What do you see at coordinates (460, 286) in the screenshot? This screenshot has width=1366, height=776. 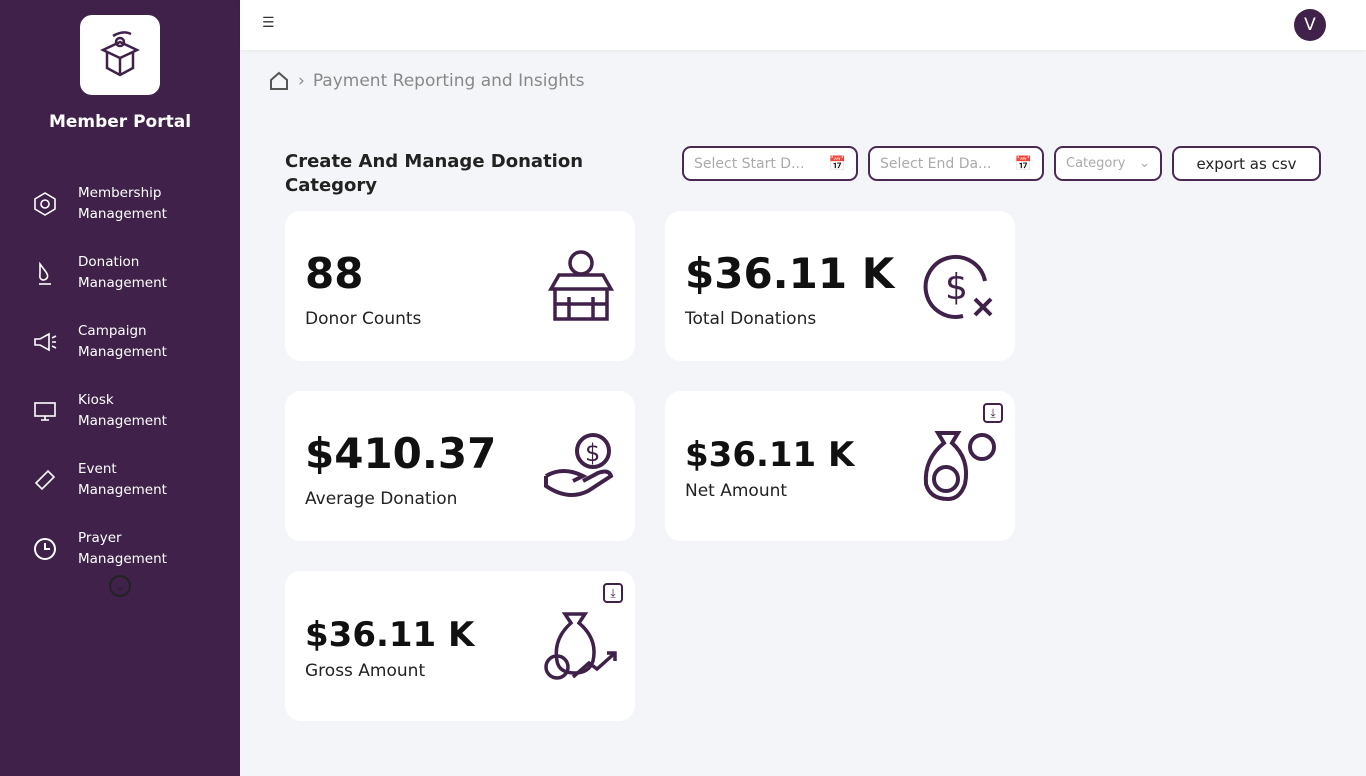 I see `donor-counts-card: 88 Donor Counts` at bounding box center [460, 286].